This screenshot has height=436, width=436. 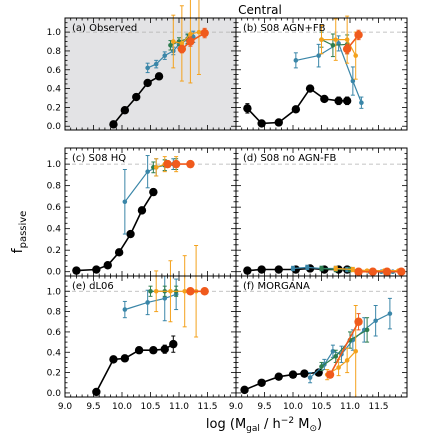 What do you see at coordinates (321, 407) in the screenshot?
I see `x-tick-label: 10.5` at bounding box center [321, 407].